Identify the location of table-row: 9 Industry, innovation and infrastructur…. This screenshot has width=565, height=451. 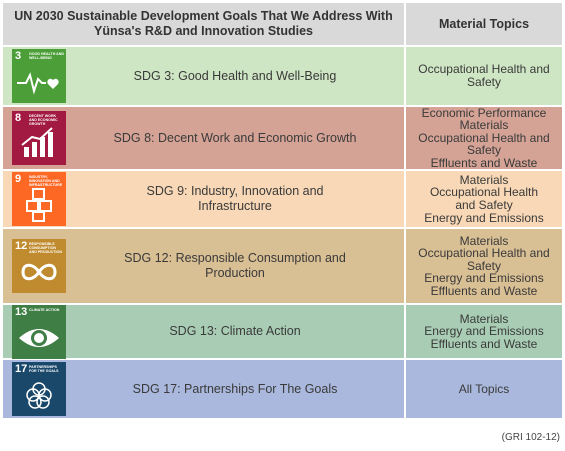
(282, 200).